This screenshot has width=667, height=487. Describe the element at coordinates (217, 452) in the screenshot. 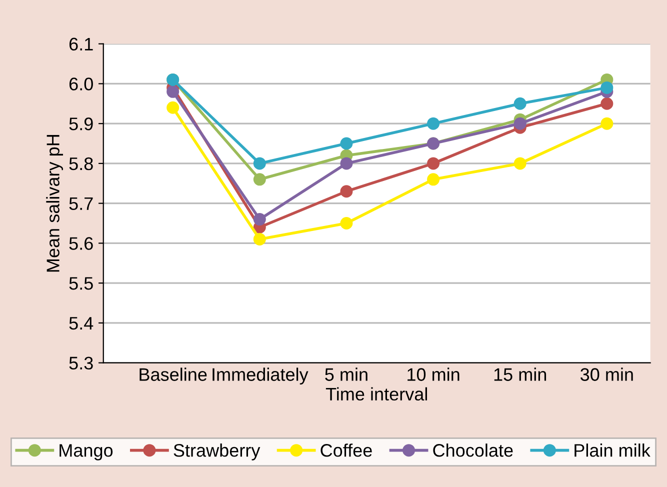

I see `legend-label: Strawberry` at that location.